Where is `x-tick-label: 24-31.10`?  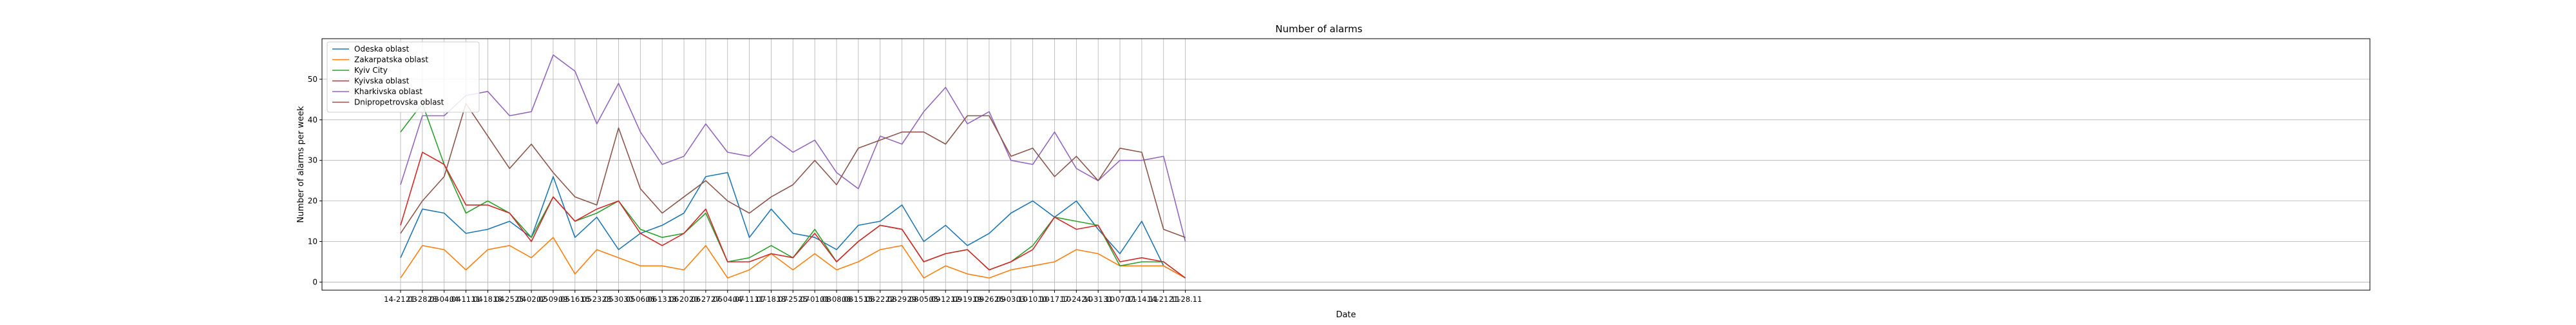 x-tick-label: 24-31.10 is located at coordinates (1098, 299).